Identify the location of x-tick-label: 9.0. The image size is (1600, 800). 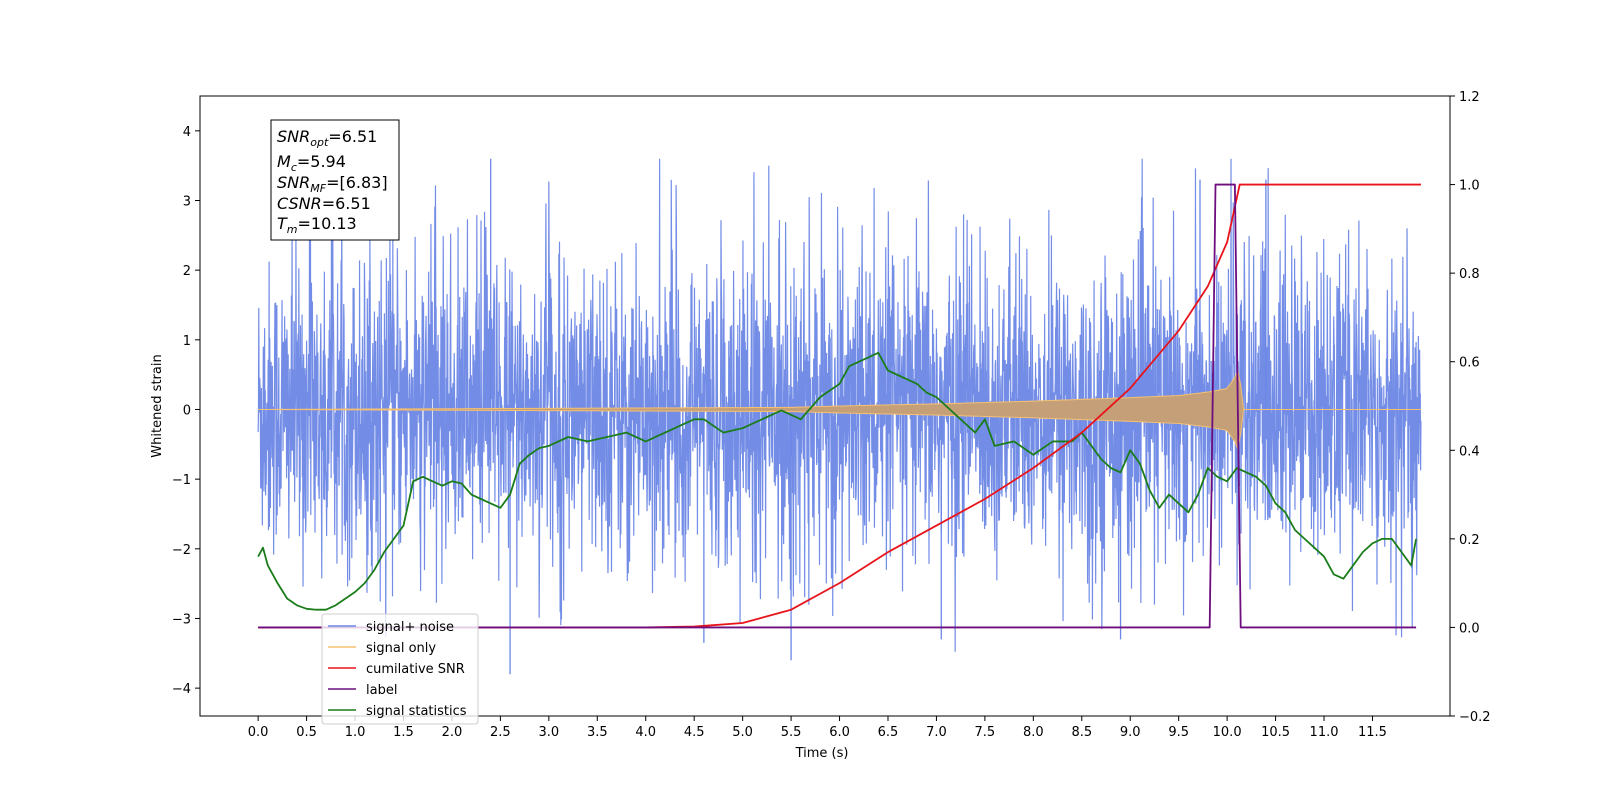
(1130, 732).